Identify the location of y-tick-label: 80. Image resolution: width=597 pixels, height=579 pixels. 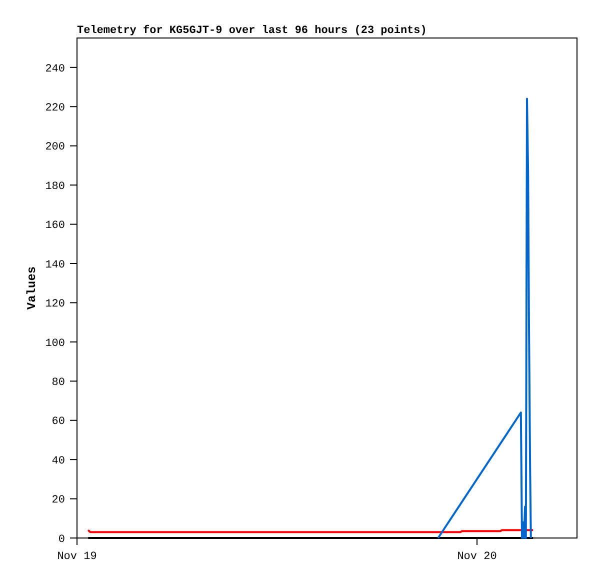
(58, 382).